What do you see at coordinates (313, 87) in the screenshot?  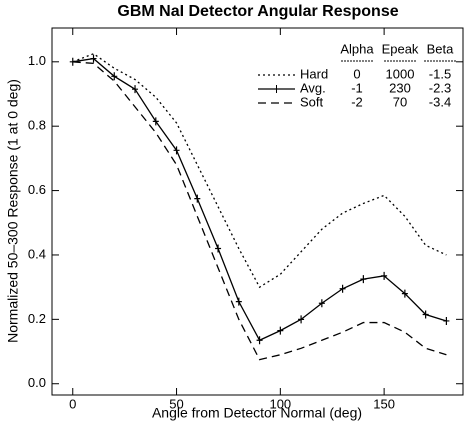 I see `legend-label: Avg.` at bounding box center [313, 87].